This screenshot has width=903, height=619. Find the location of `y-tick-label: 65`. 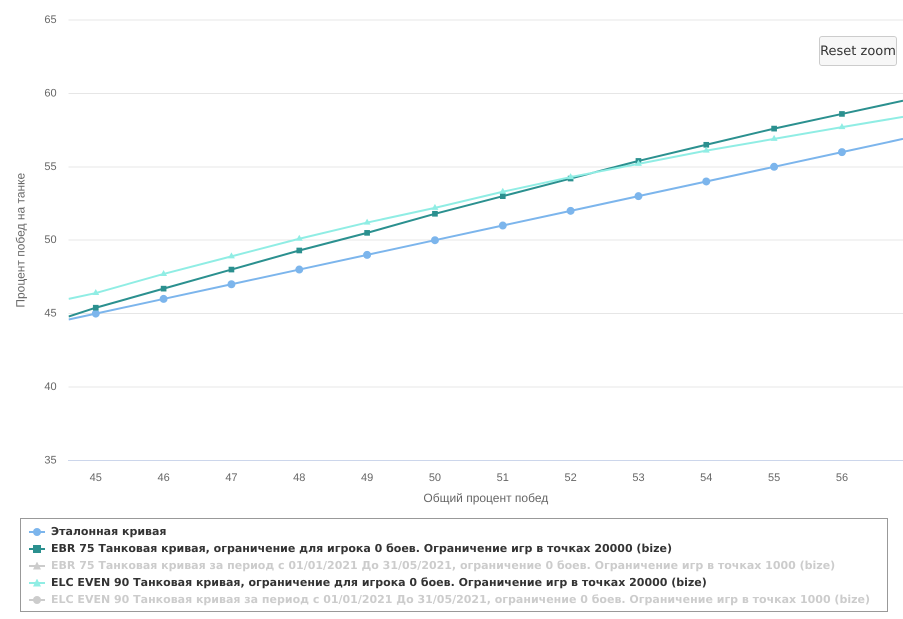

y-tick-label: 65 is located at coordinates (50, 20).